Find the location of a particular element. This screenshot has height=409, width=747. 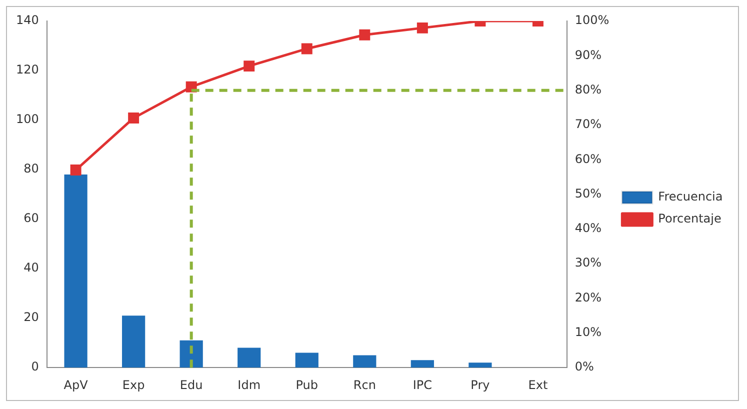

y-tick-label: 0 is located at coordinates (35, 367).